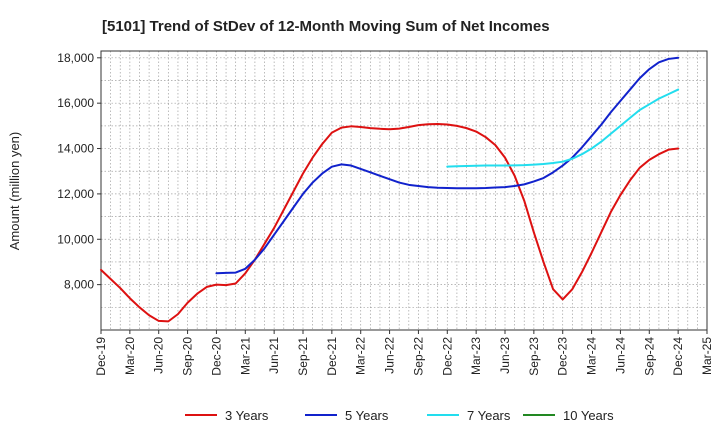 This screenshot has height=440, width=720. What do you see at coordinates (399, 415) in the screenshot?
I see `legend: 3 Years 5 Years 7 Years 10 Years` at bounding box center [399, 415].